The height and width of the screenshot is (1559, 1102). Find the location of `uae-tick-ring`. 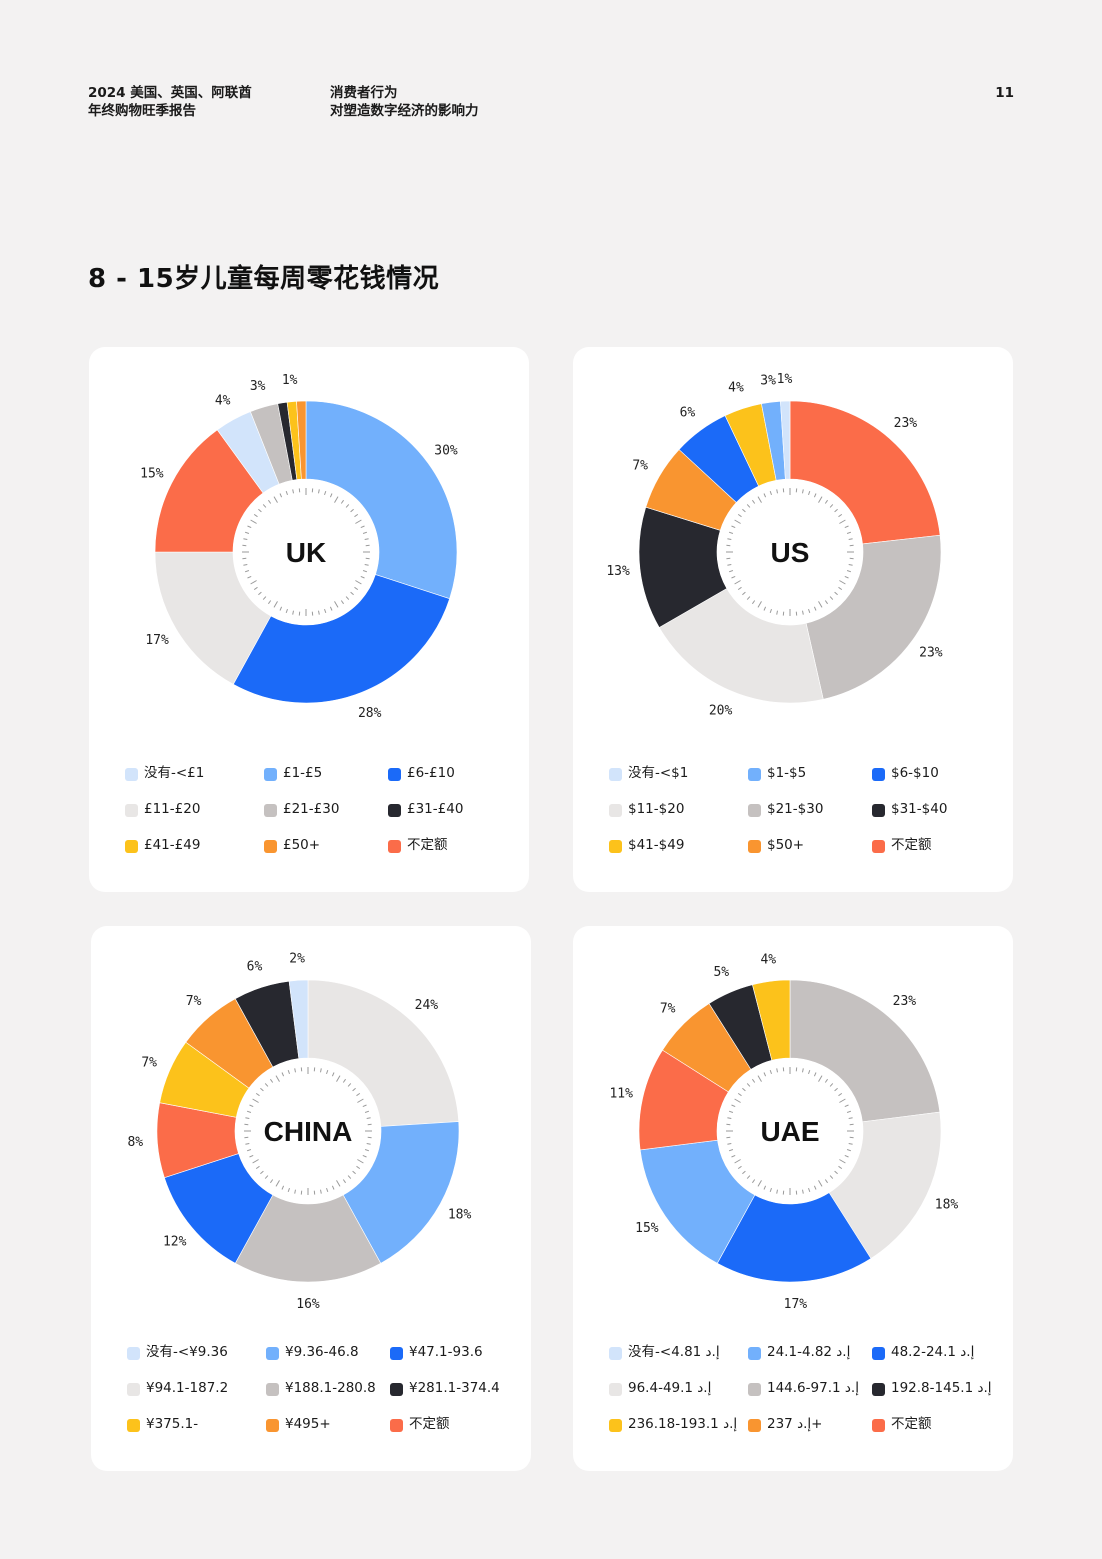

uae-tick-ring is located at coordinates (790, 1131).